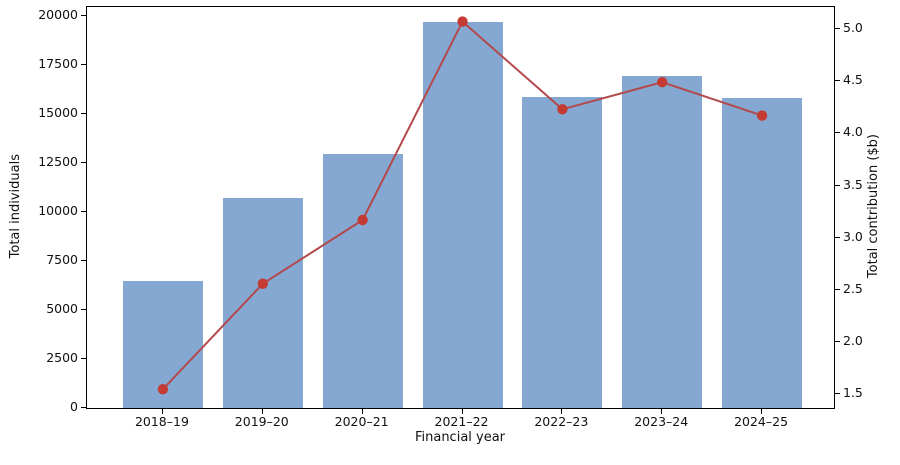 This screenshot has width=900, height=465. Describe the element at coordinates (561, 421) in the screenshot. I see `x-tick-label: 2022–23` at that location.